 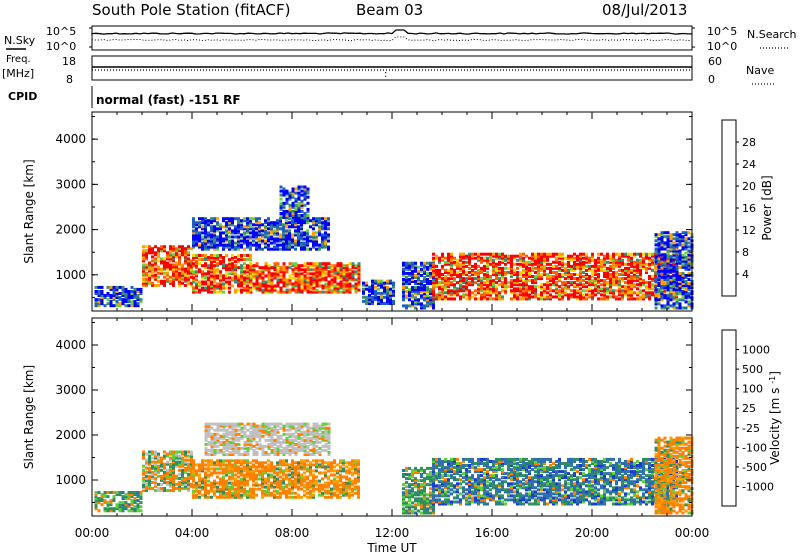 What do you see at coordinates (70, 275) in the screenshot?
I see `power-ytick-label: 1000` at bounding box center [70, 275].